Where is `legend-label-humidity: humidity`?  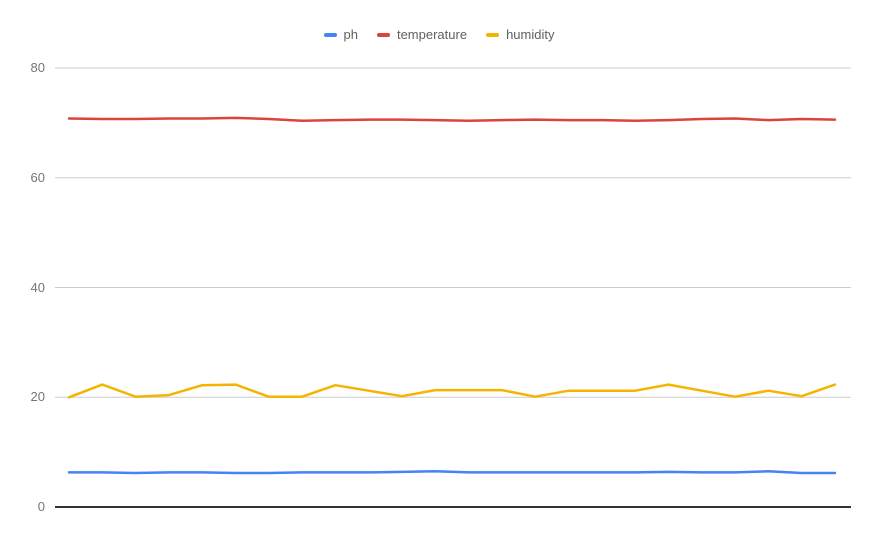
legend-label-humidity: humidity is located at coordinates (530, 34).